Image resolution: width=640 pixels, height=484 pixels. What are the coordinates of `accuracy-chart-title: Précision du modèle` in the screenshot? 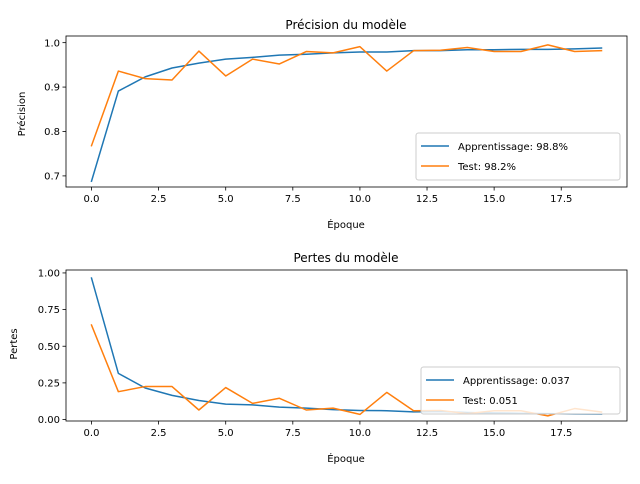 It's located at (345, 25).